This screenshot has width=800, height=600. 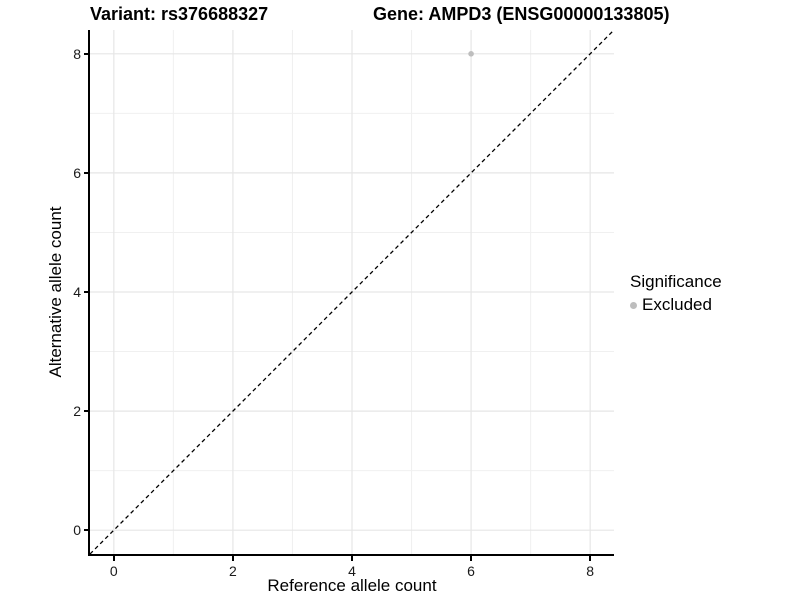 I want to click on x-tick-label: 4, so click(x=352, y=571).